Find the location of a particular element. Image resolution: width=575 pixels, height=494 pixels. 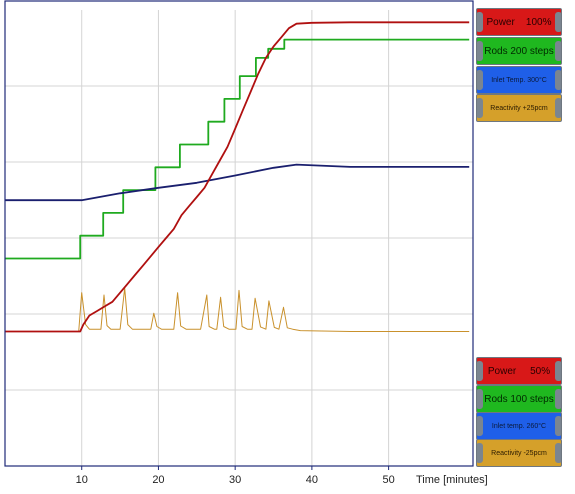

legend-top-rods-label: Rods 200 steps is located at coordinates (519, 51).